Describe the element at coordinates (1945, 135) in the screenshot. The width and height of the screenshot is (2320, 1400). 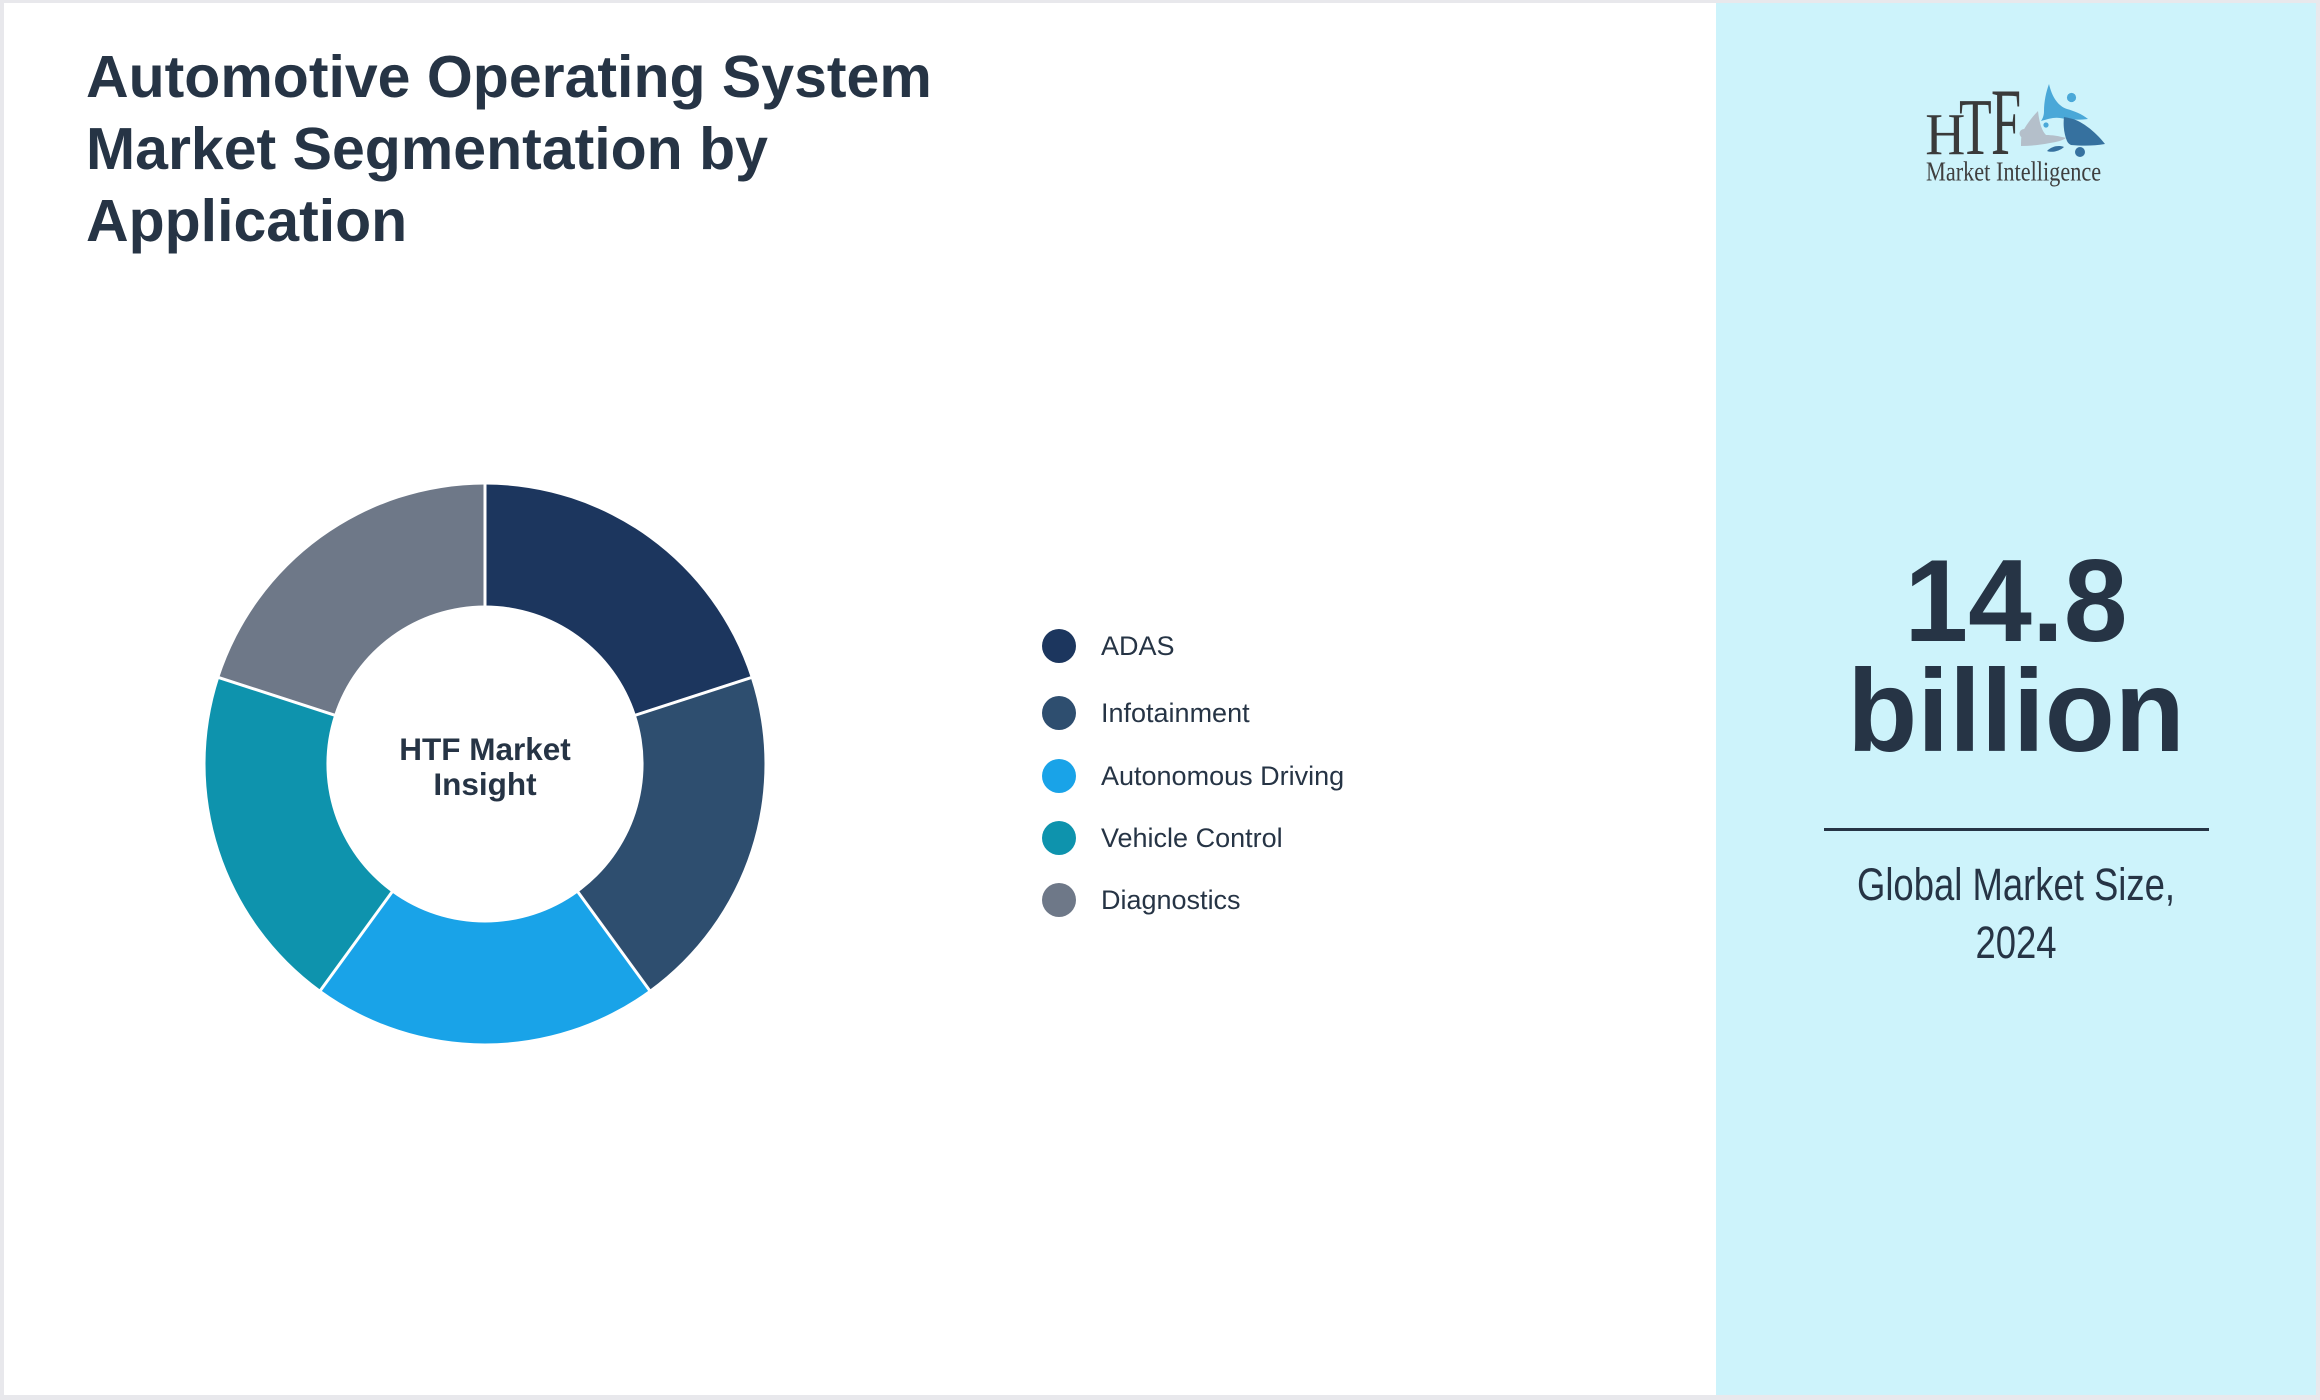
I see `svg-text: H` at that location.